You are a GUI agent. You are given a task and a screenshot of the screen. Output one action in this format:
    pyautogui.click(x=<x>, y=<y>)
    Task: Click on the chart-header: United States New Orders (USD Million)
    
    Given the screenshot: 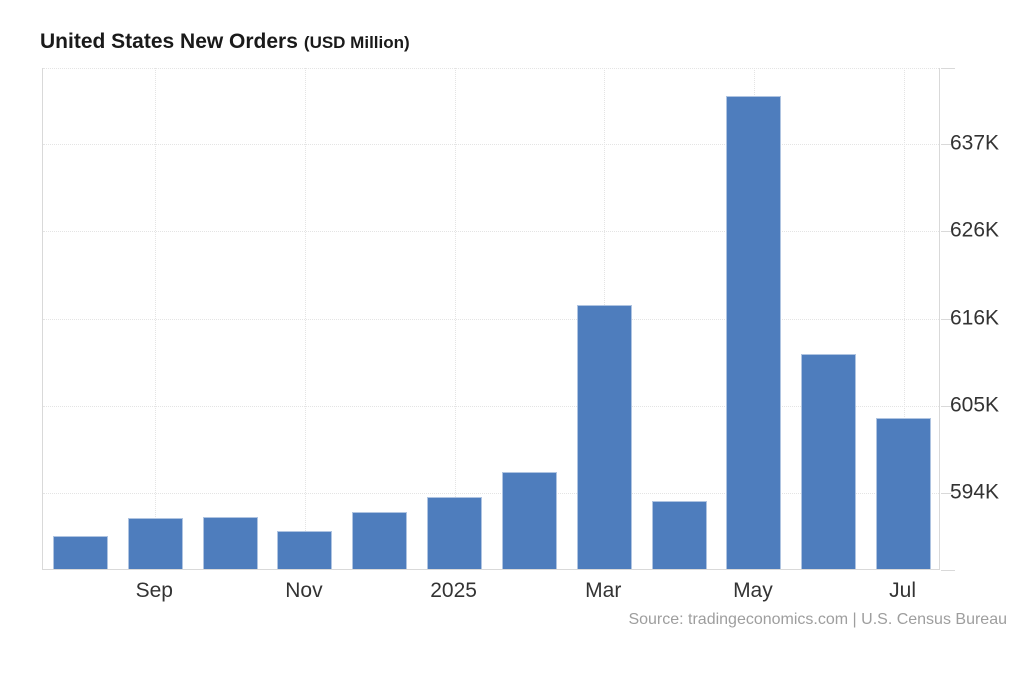 What is the action you would take?
    pyautogui.click(x=225, y=42)
    